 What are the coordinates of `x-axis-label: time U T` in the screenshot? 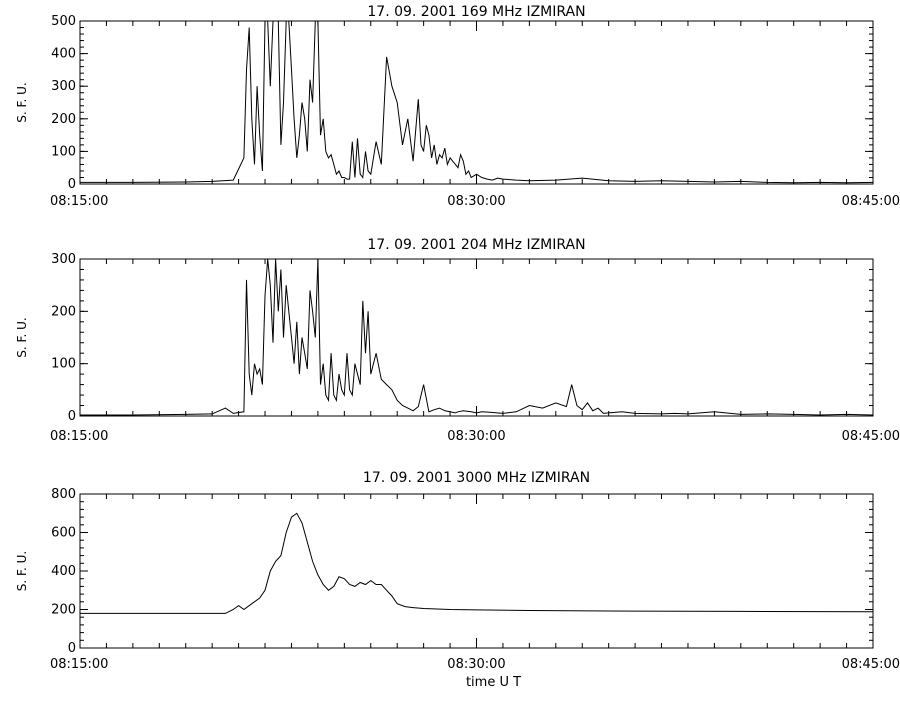 It's located at (493, 682).